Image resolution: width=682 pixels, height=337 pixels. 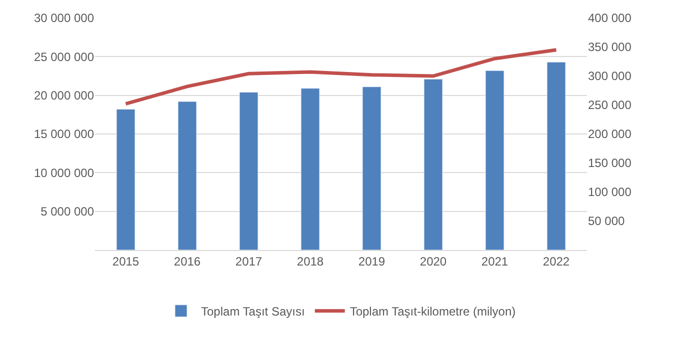 What do you see at coordinates (607, 221) in the screenshot?
I see `y2-tick-label: 50 000` at bounding box center [607, 221].